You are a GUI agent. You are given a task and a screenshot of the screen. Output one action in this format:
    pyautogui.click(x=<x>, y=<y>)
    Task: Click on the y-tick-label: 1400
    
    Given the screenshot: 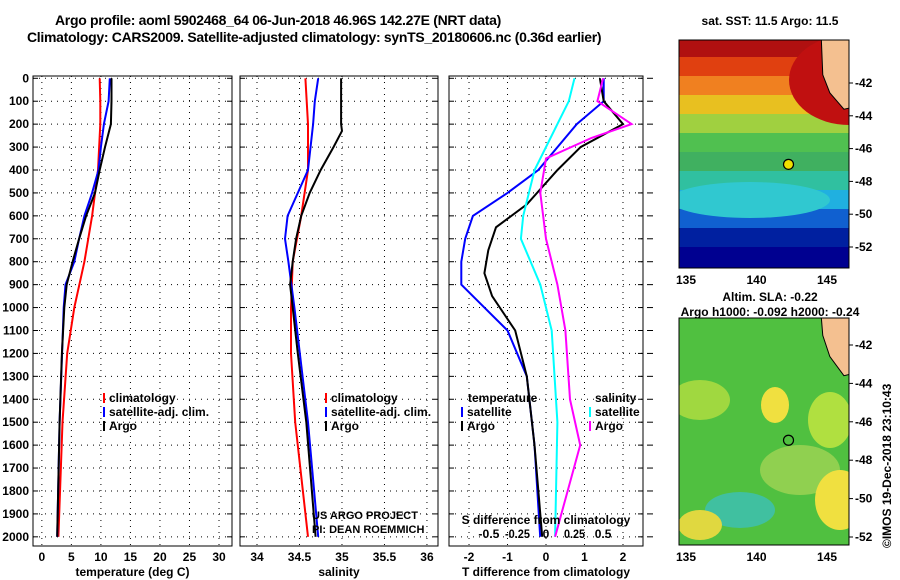 What is the action you would take?
    pyautogui.click(x=15, y=399)
    